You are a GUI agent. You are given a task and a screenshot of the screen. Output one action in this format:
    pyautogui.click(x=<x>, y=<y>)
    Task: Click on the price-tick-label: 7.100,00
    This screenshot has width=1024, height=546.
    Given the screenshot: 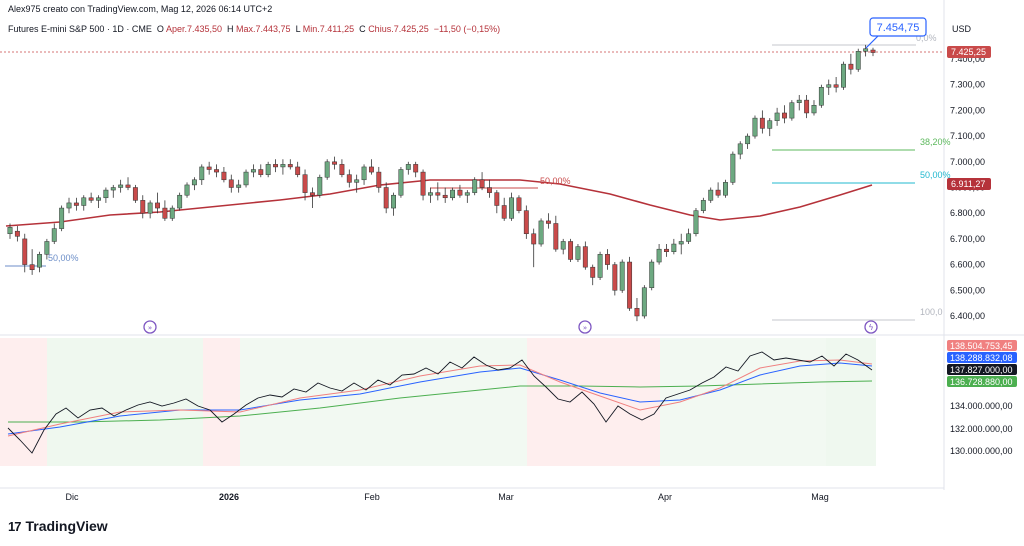 What is the action you would take?
    pyautogui.click(x=967, y=136)
    